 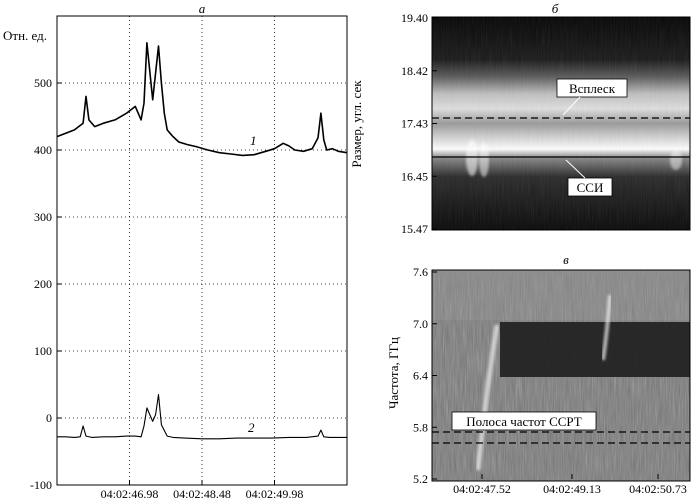 I want to click on y-axis-label: Размер, угл. сек, so click(x=356, y=124).